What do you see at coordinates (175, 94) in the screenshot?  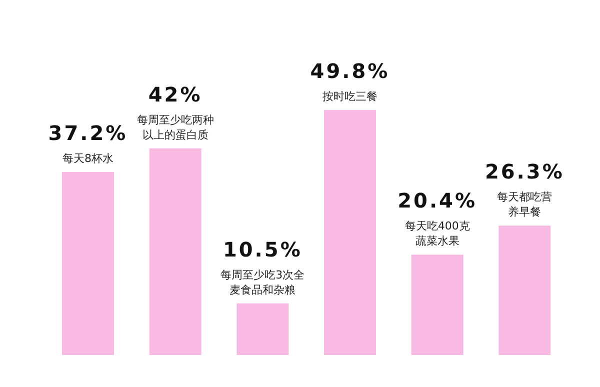 I see `data-label: 42%` at bounding box center [175, 94].